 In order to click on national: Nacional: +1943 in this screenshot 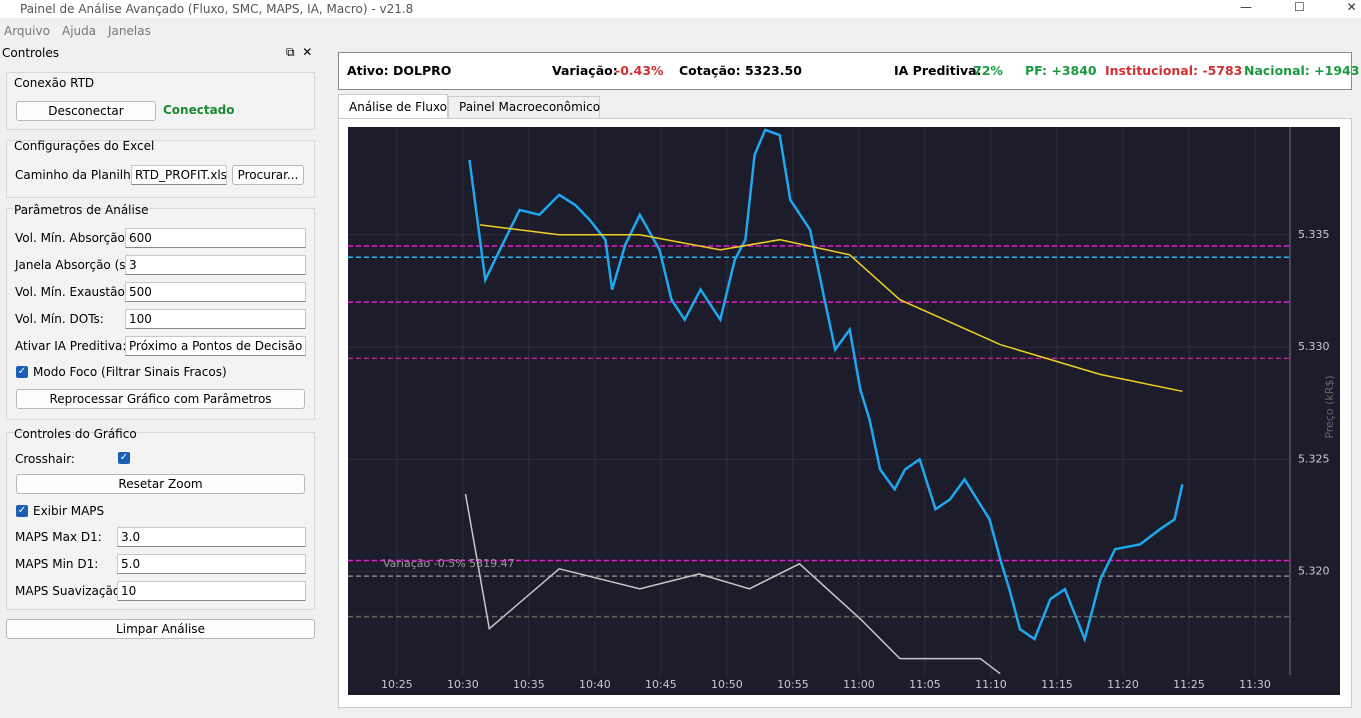, I will do `click(1302, 70)`.